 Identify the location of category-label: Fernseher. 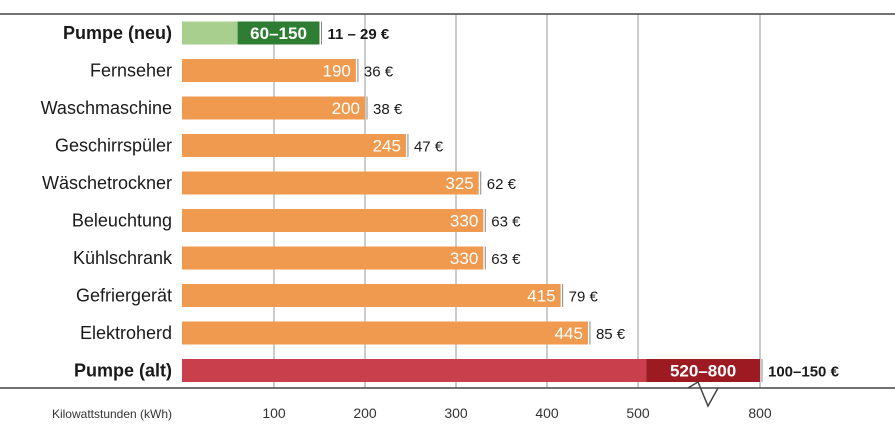
(131, 71).